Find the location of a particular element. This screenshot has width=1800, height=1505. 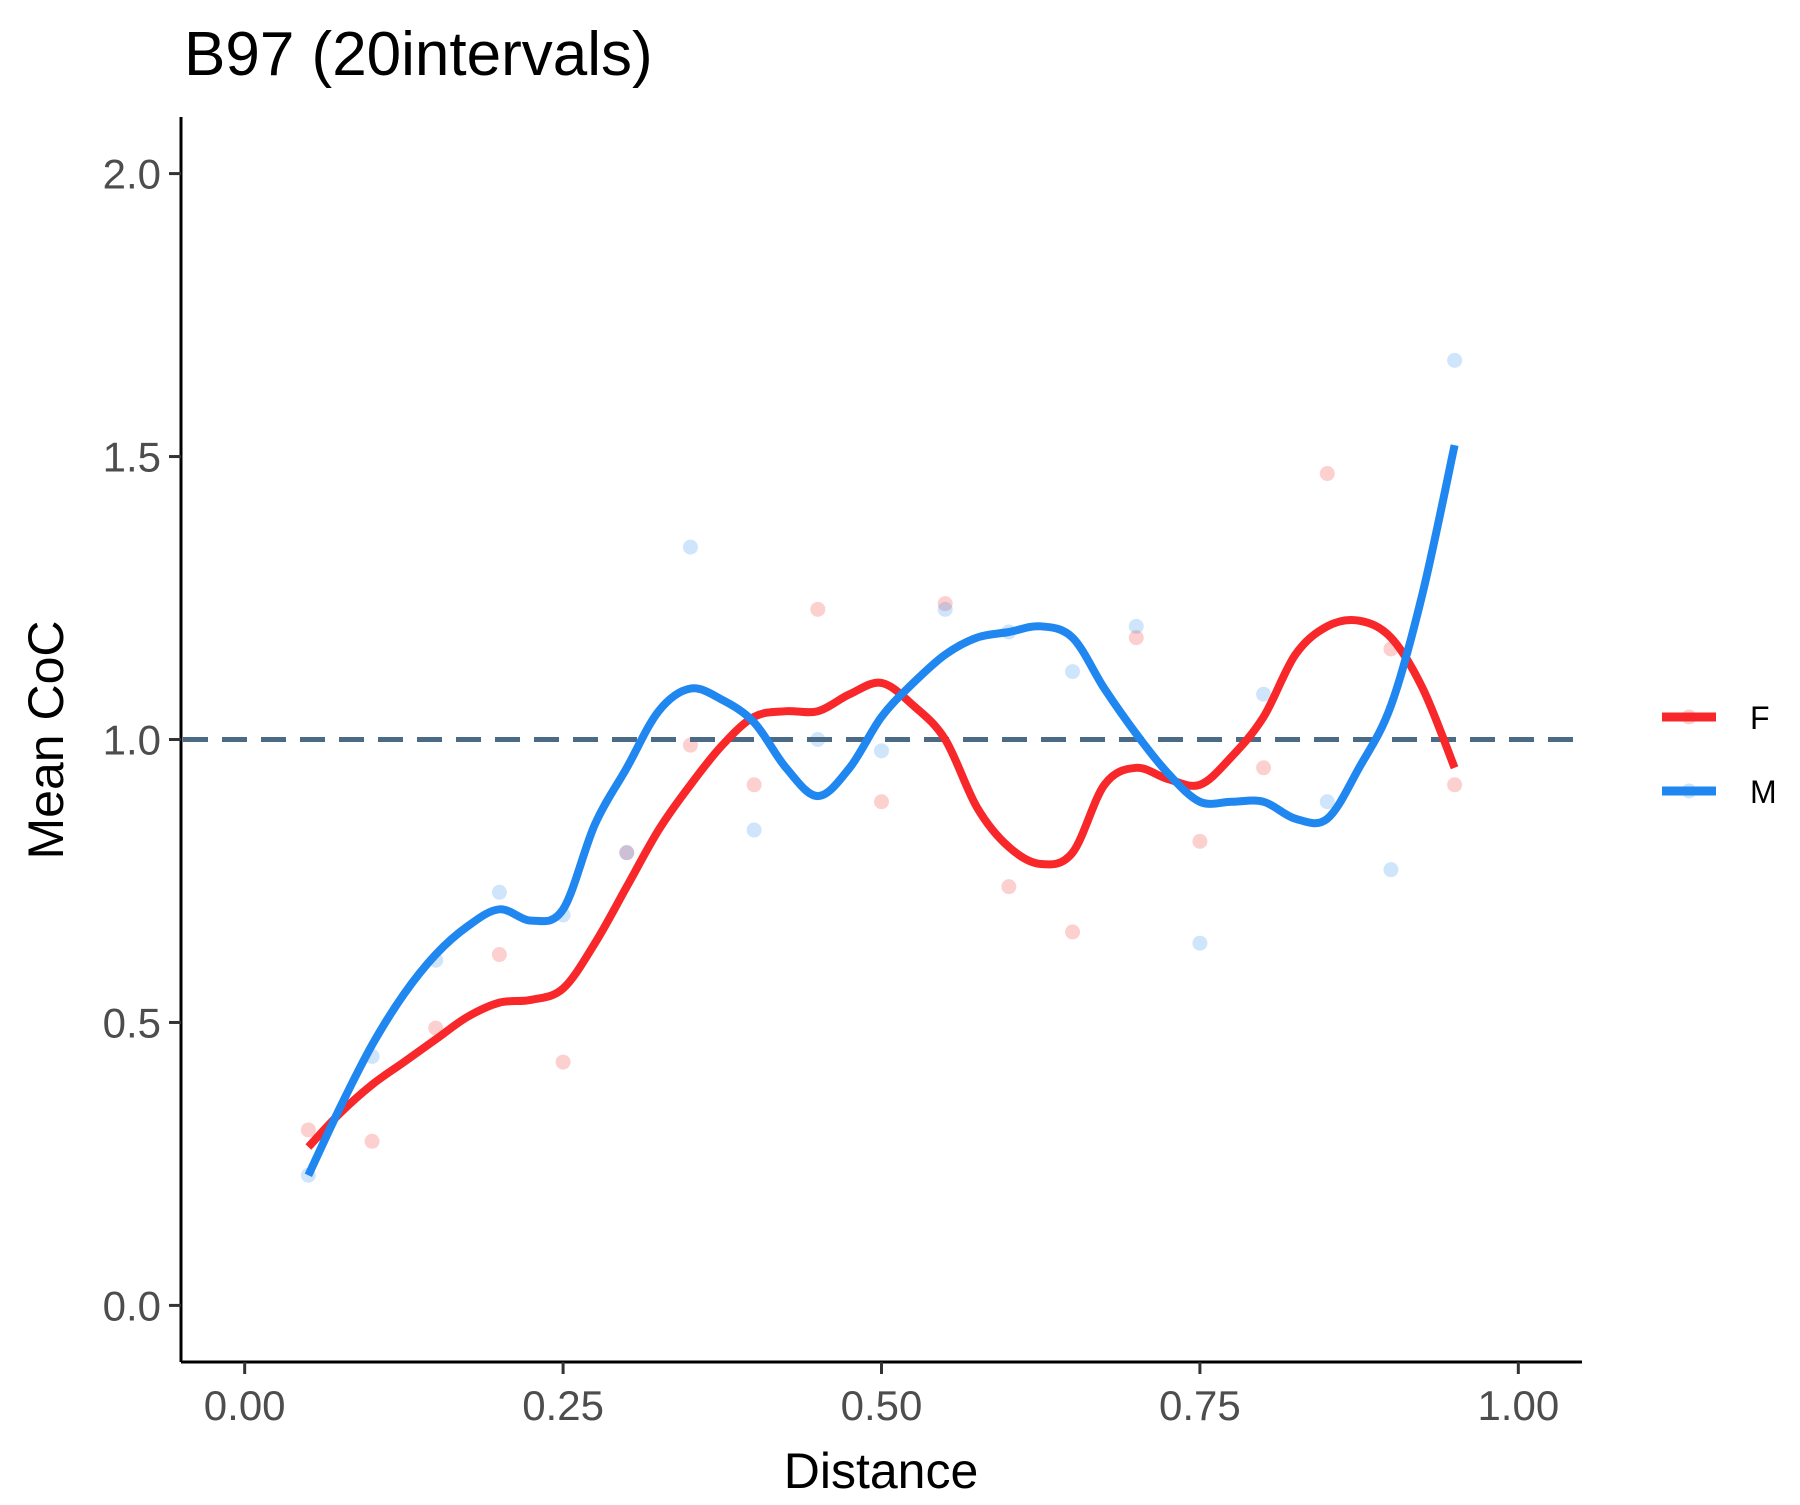

y-axis-title: Mean CoC is located at coordinates (46, 740).